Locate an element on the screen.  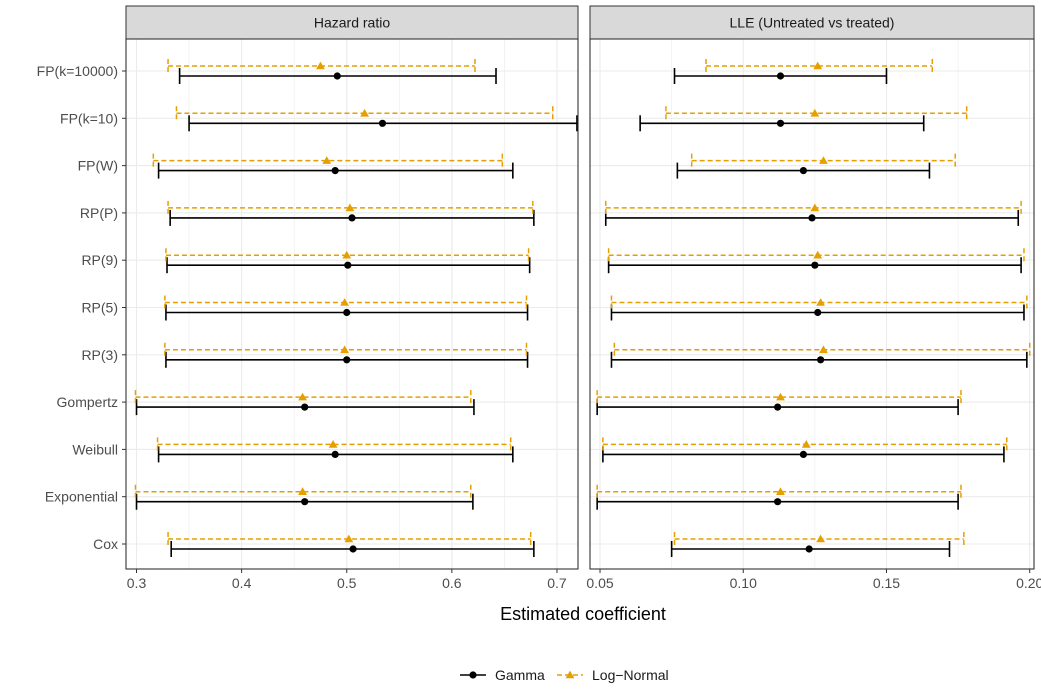
legend-item-log-normal: Log−Normal is located at coordinates (613, 675).